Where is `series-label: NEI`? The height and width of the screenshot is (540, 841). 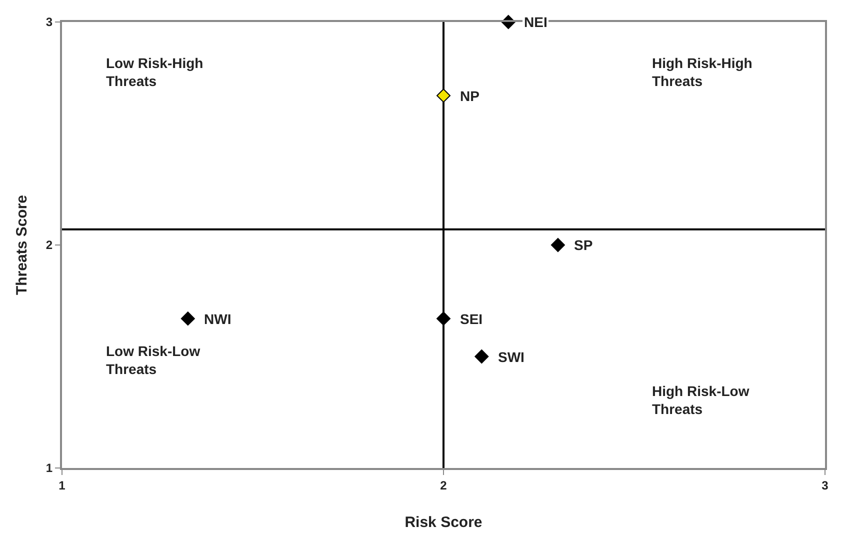 series-label: NEI is located at coordinates (536, 22).